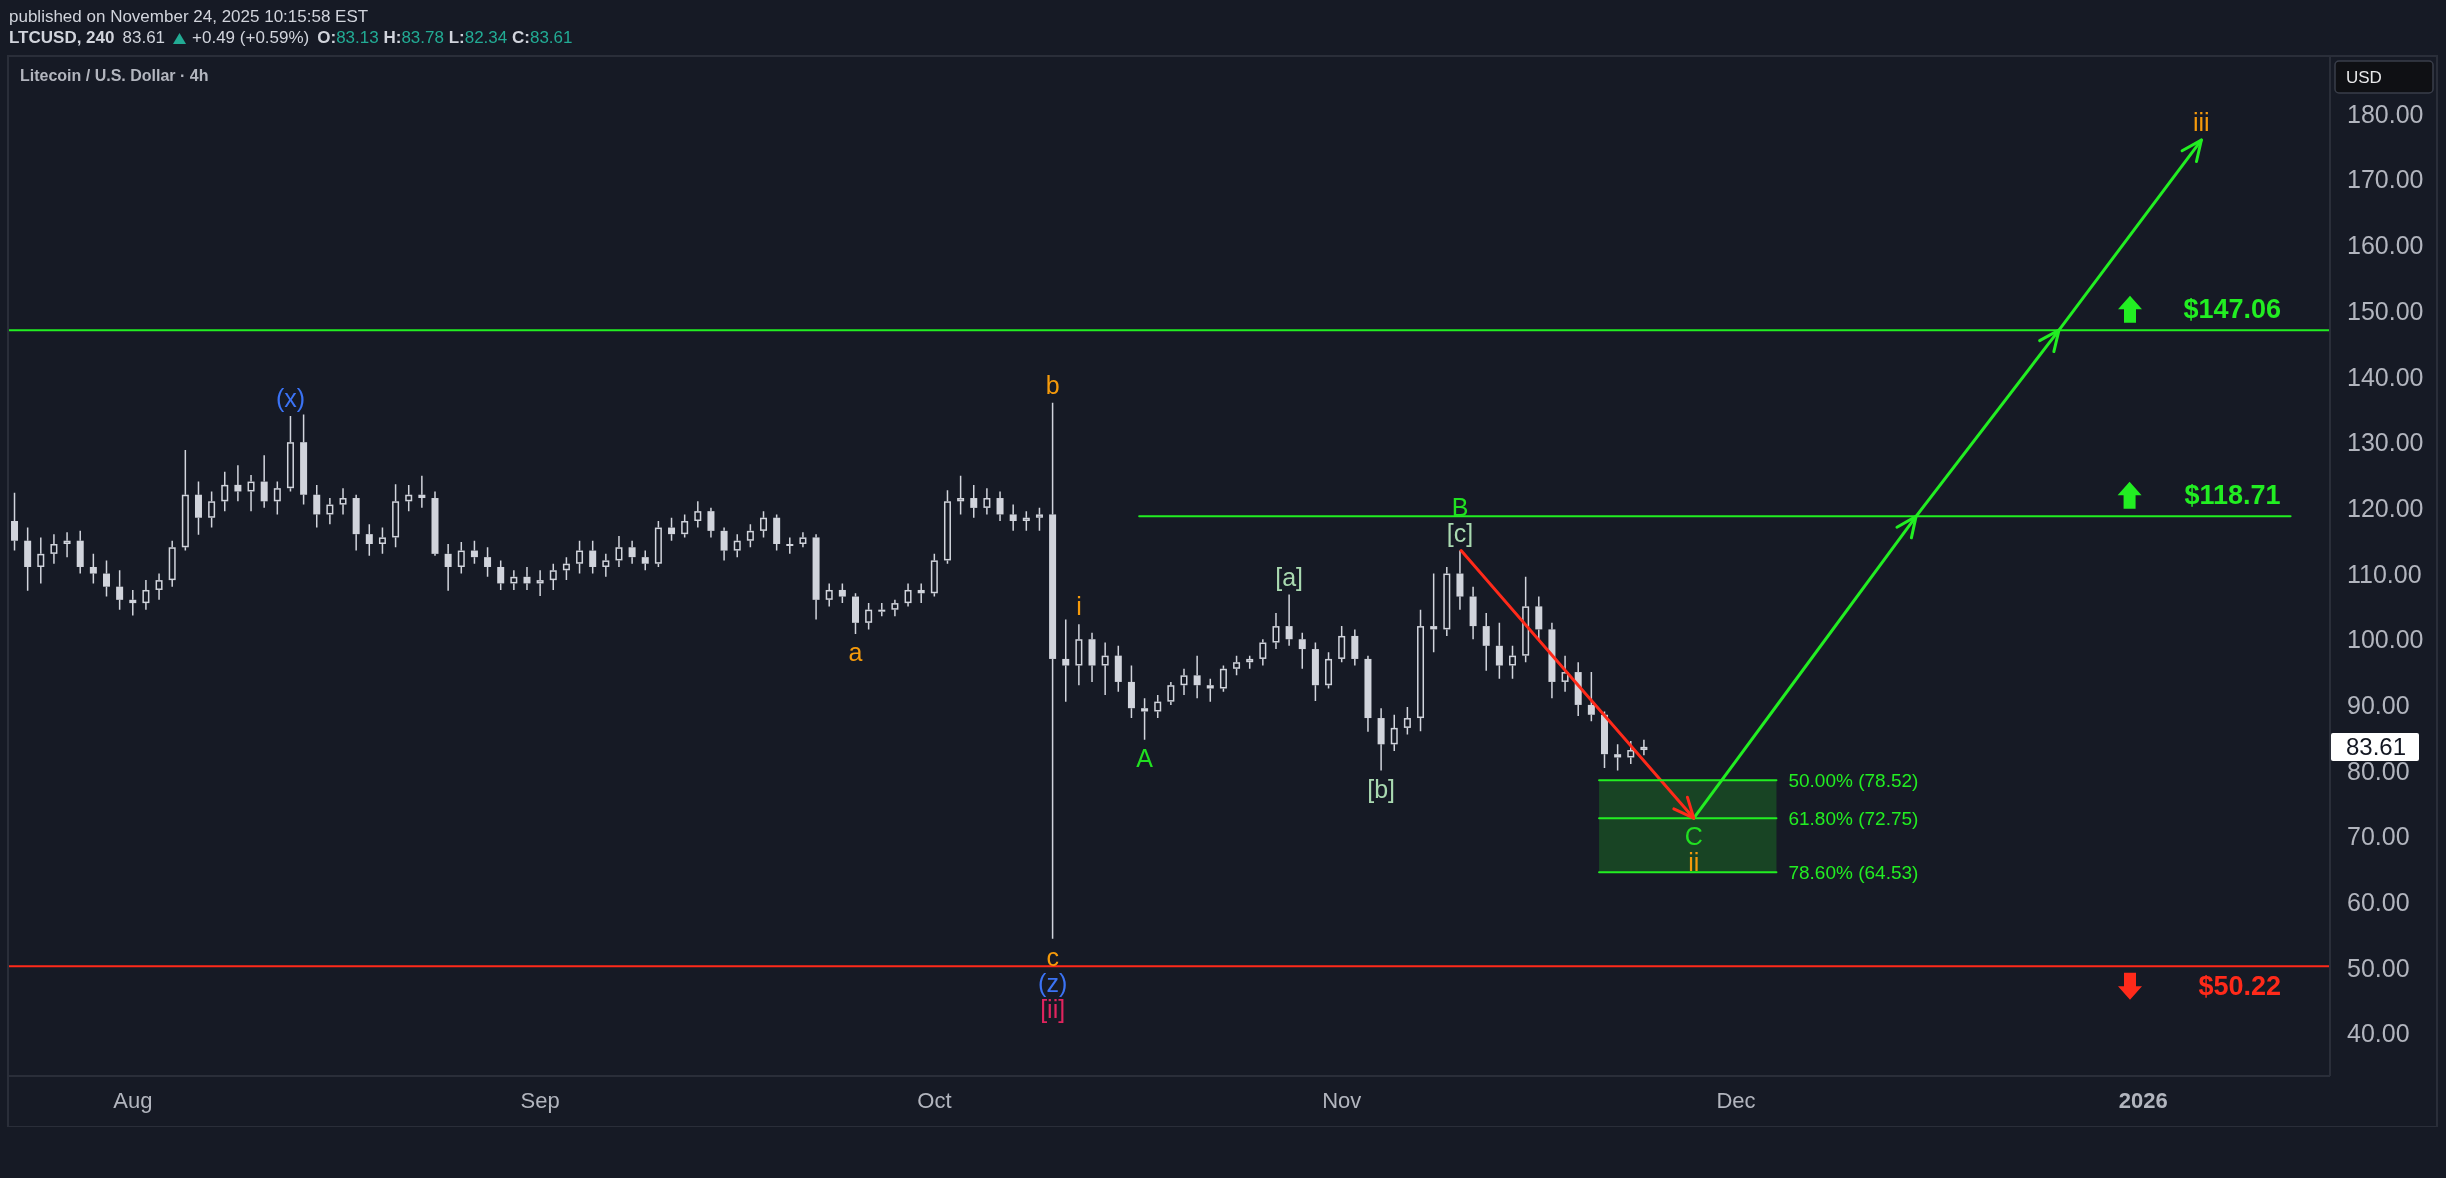 The height and width of the screenshot is (1178, 2446). What do you see at coordinates (2378, 704) in the screenshot?
I see `y-tick-label: 90.00` at bounding box center [2378, 704].